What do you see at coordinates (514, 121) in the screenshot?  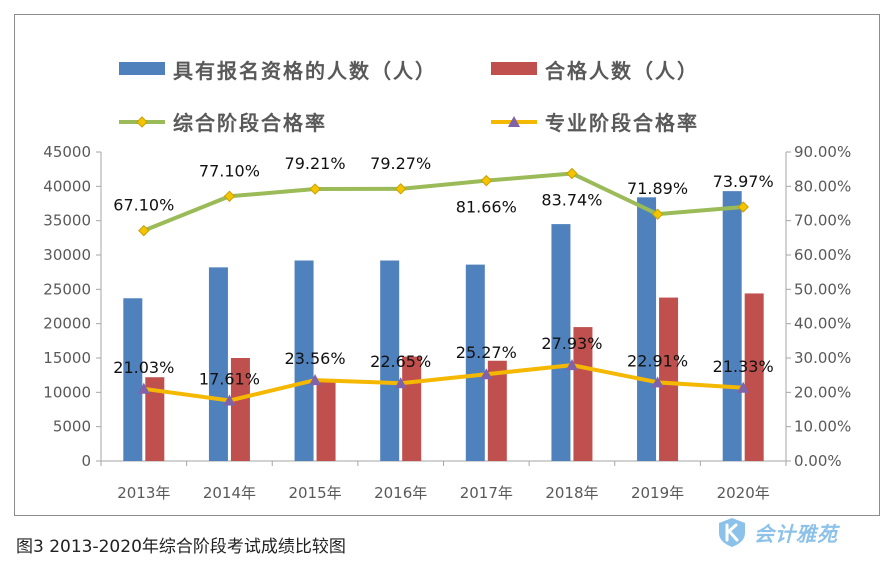 I see `legend-marker-triangle` at bounding box center [514, 121].